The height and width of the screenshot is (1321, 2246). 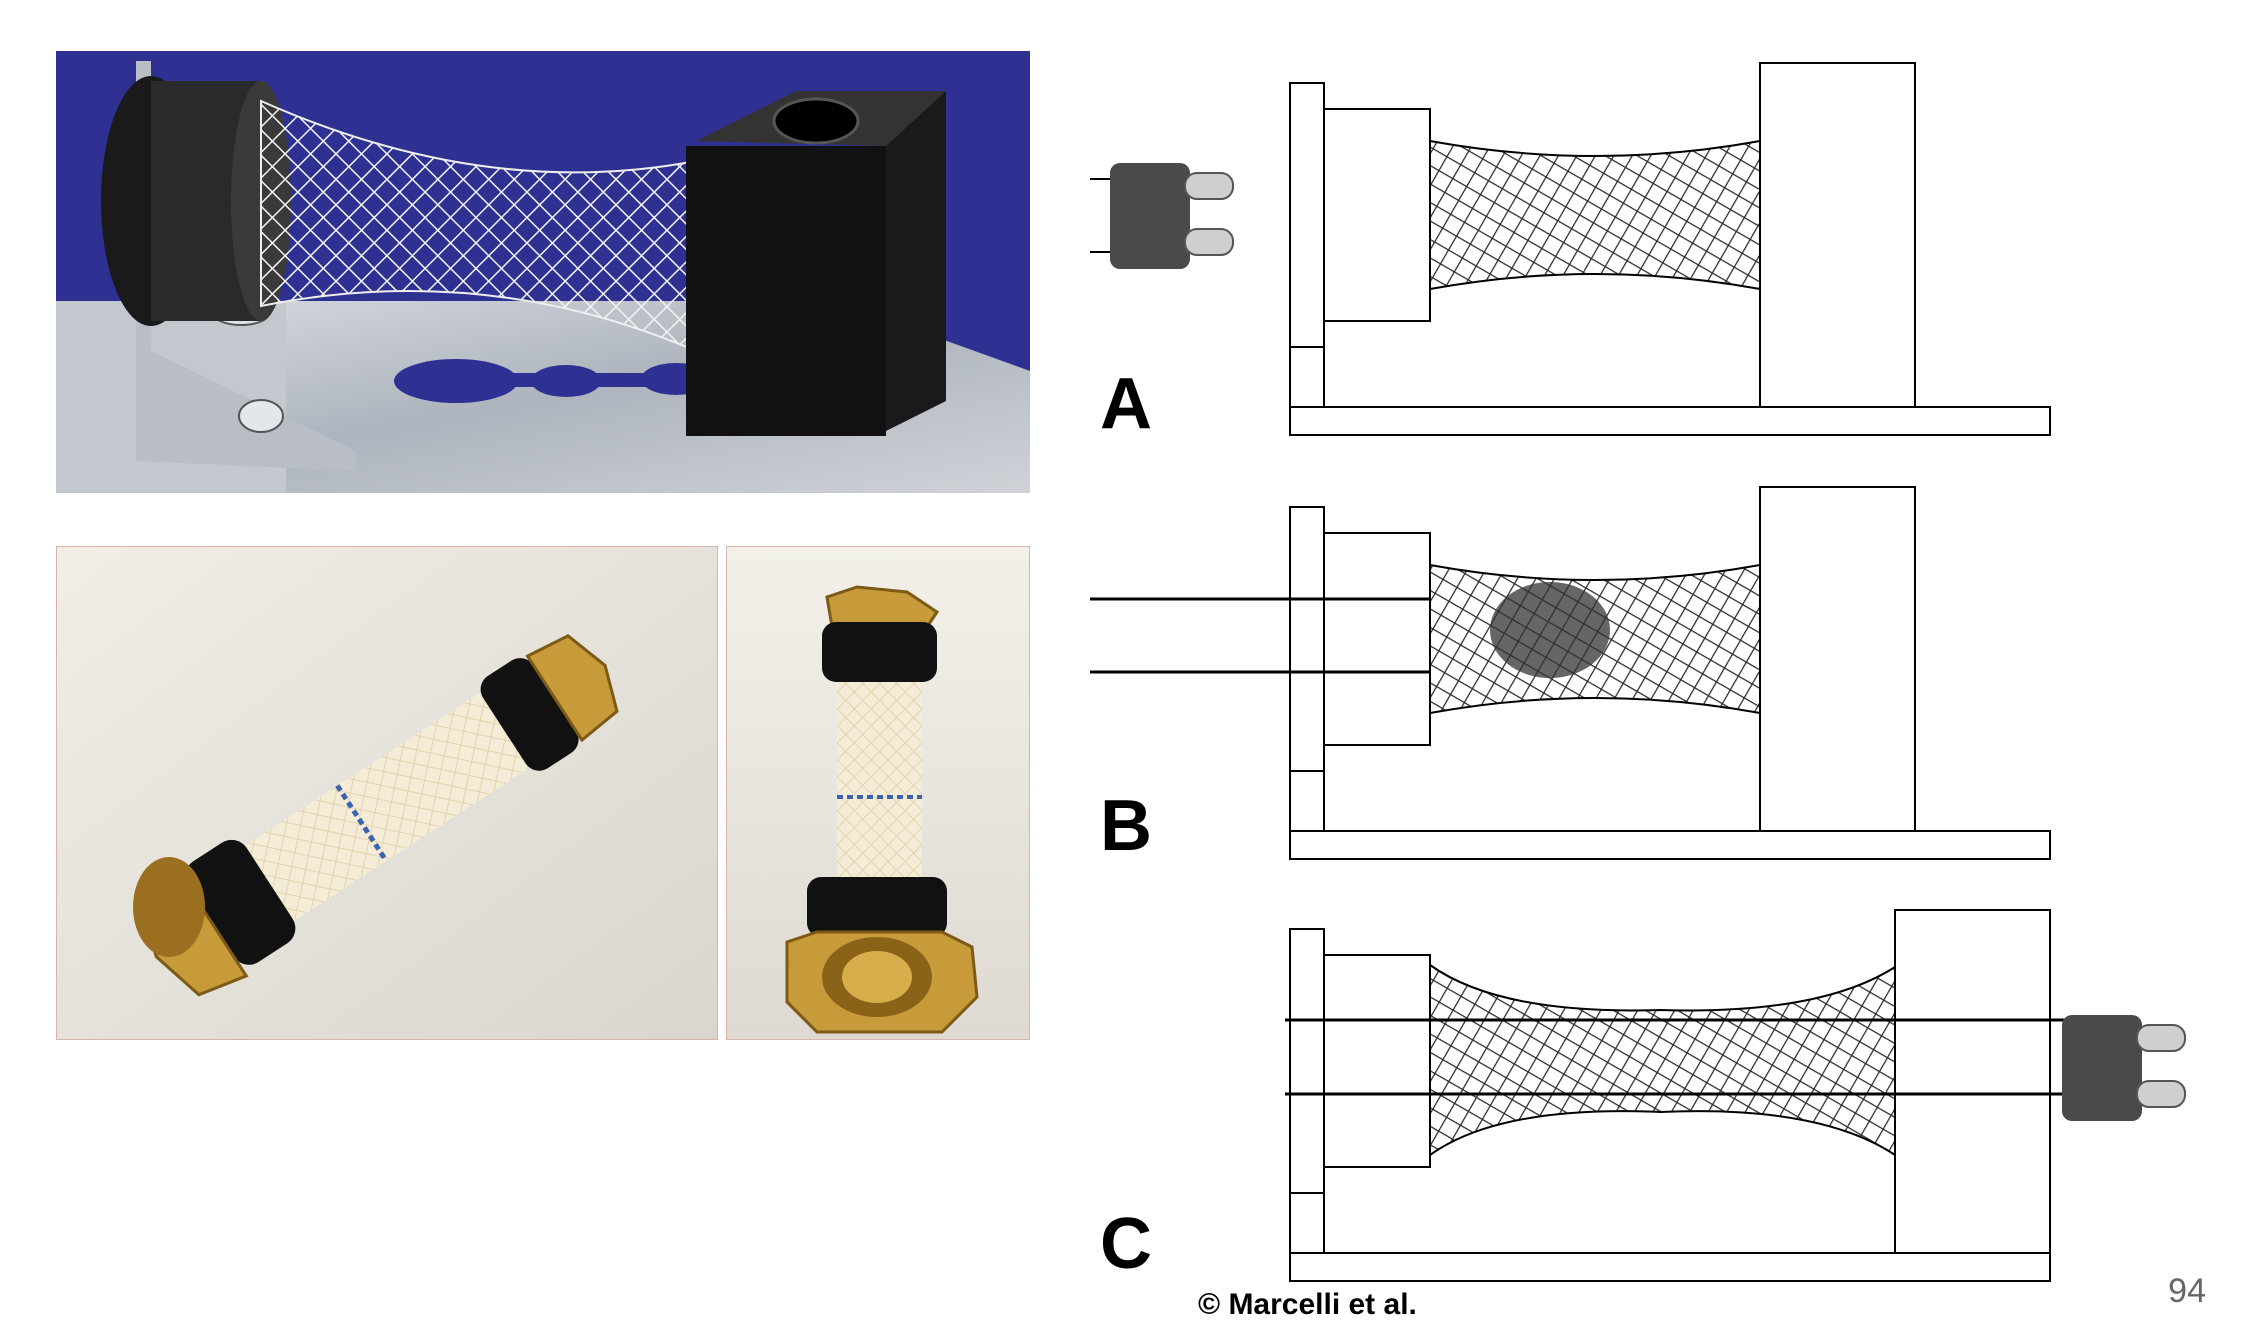 I want to click on photo-sample-tube-vertical, so click(x=878, y=793).